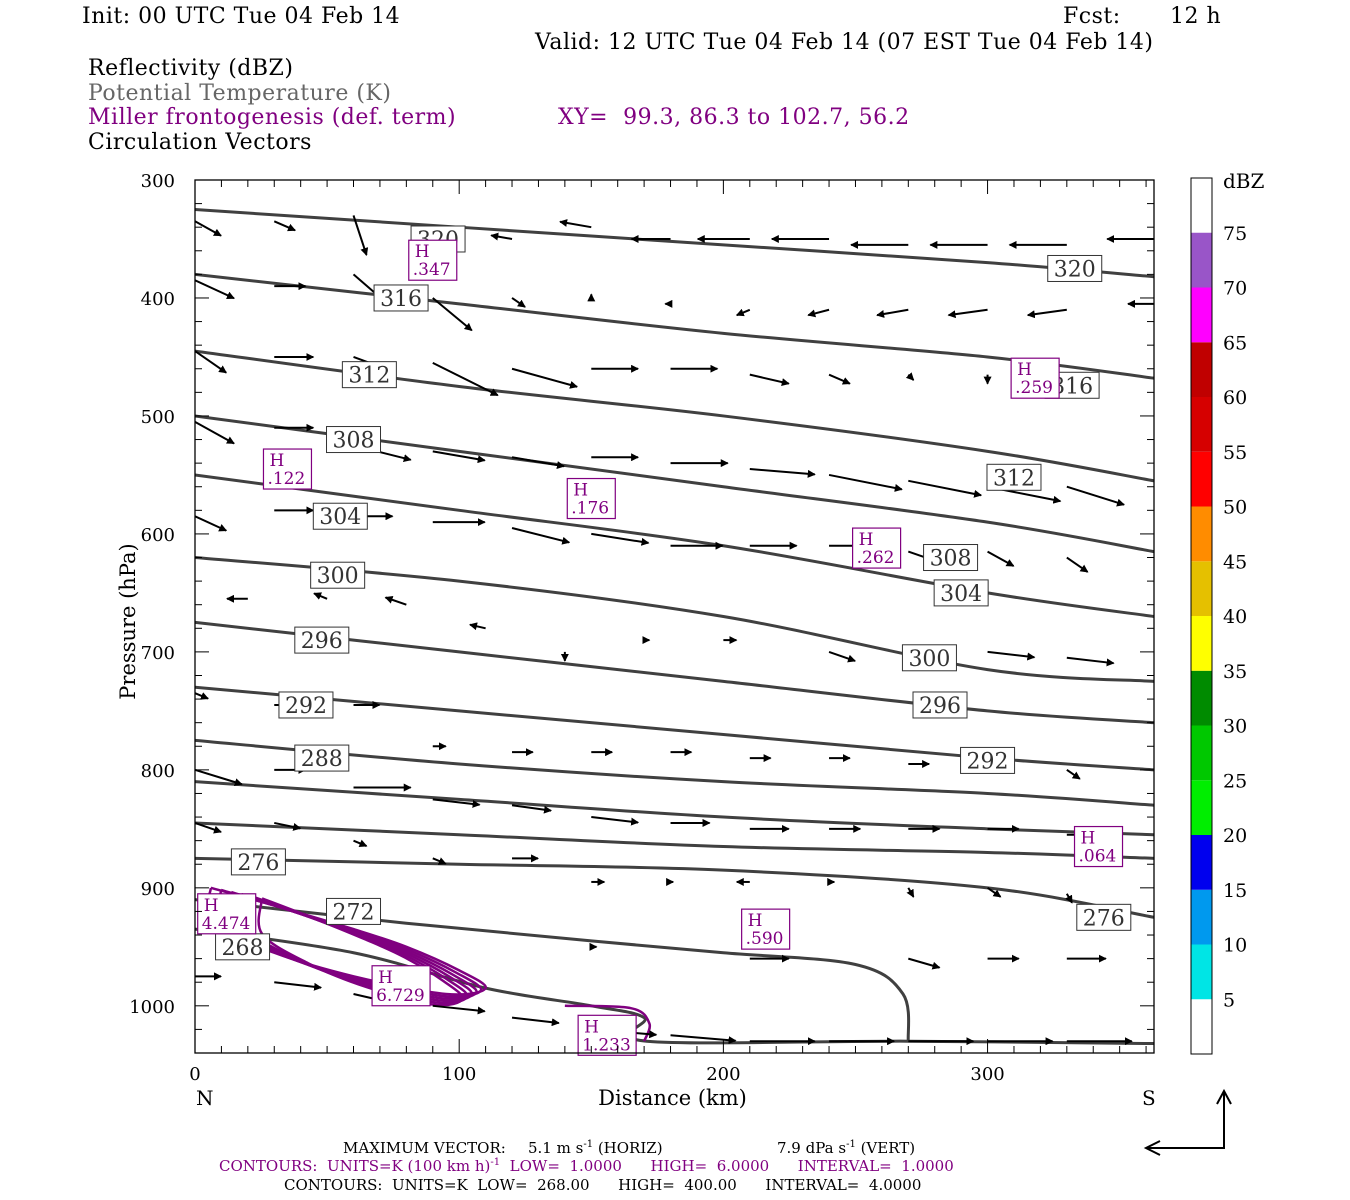  I want to click on theta-label-text: 312, so click(1014, 478).